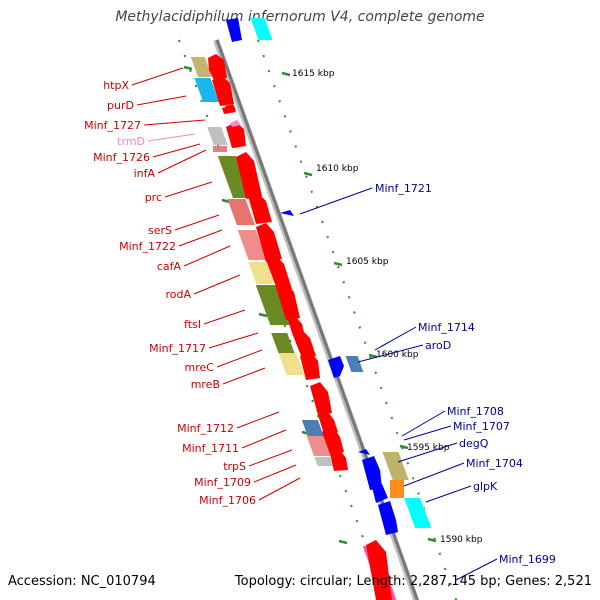 Image resolution: width=600 pixels, height=600 pixels. Describe the element at coordinates (313, 74) in the screenshot. I see `scale-label: 1615 kbp` at that location.